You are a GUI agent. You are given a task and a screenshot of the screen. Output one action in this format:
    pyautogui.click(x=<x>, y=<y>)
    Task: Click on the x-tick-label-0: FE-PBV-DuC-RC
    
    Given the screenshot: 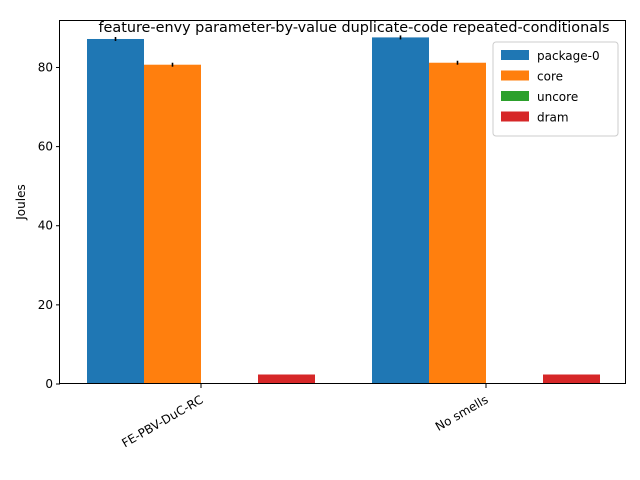 What is the action you would take?
    pyautogui.click(x=162, y=421)
    